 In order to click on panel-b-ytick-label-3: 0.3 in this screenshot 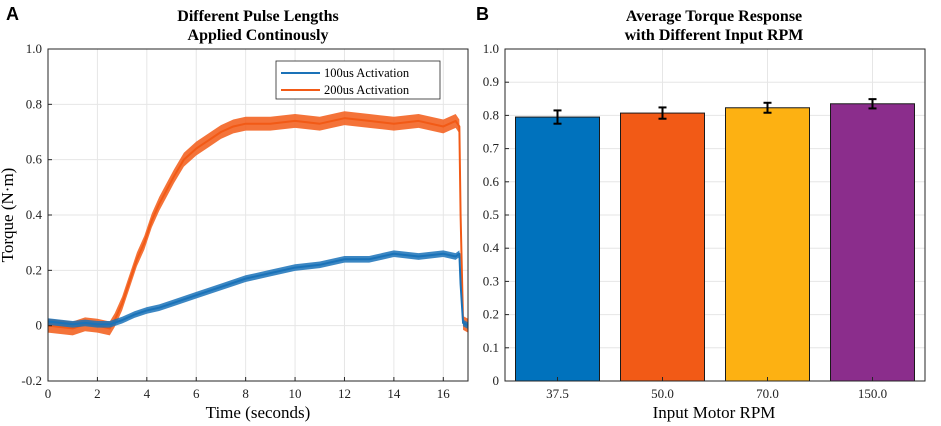, I will do `click(491, 280)`.